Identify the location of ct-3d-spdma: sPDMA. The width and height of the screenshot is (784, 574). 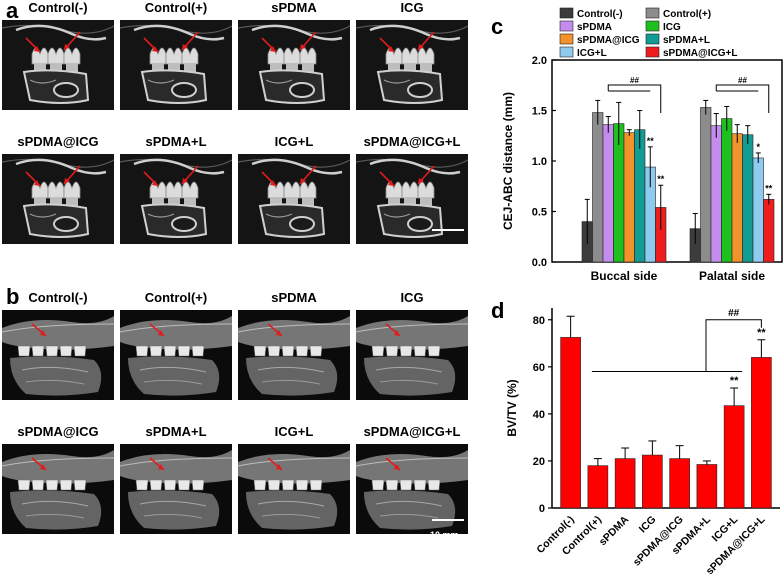
(294, 345).